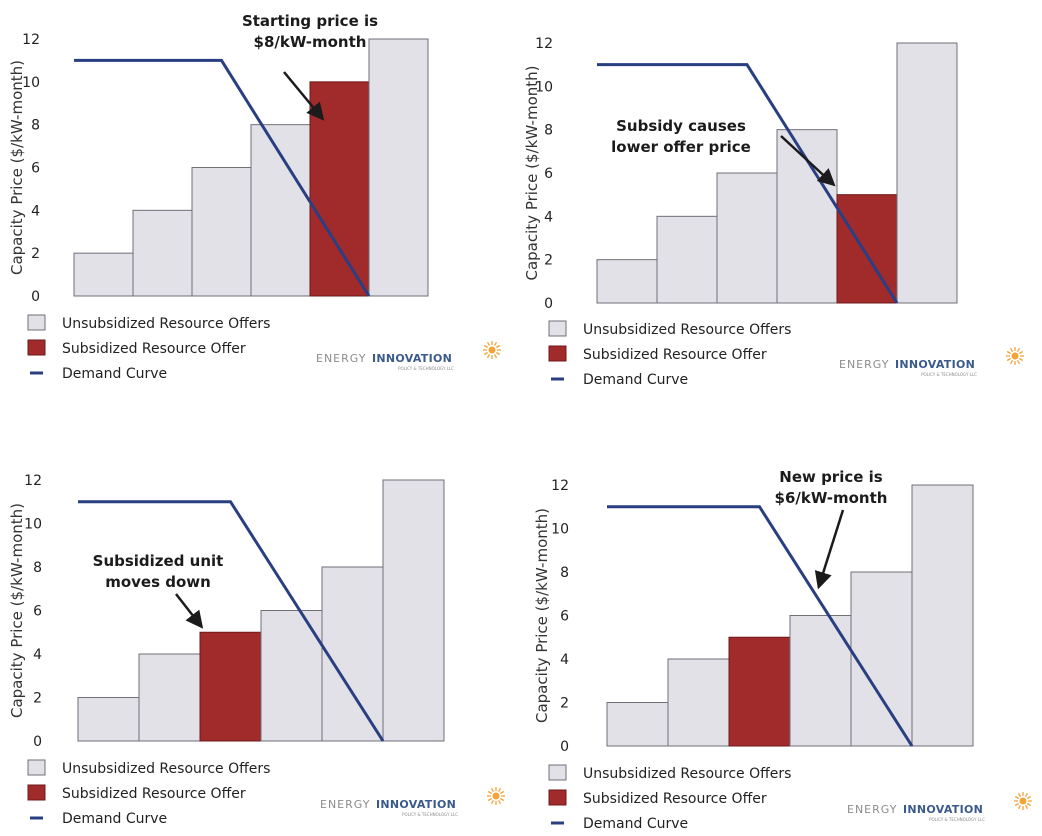 The height and width of the screenshot is (836, 1042). I want to click on annotation-text: $8/kW-month, so click(310, 42).